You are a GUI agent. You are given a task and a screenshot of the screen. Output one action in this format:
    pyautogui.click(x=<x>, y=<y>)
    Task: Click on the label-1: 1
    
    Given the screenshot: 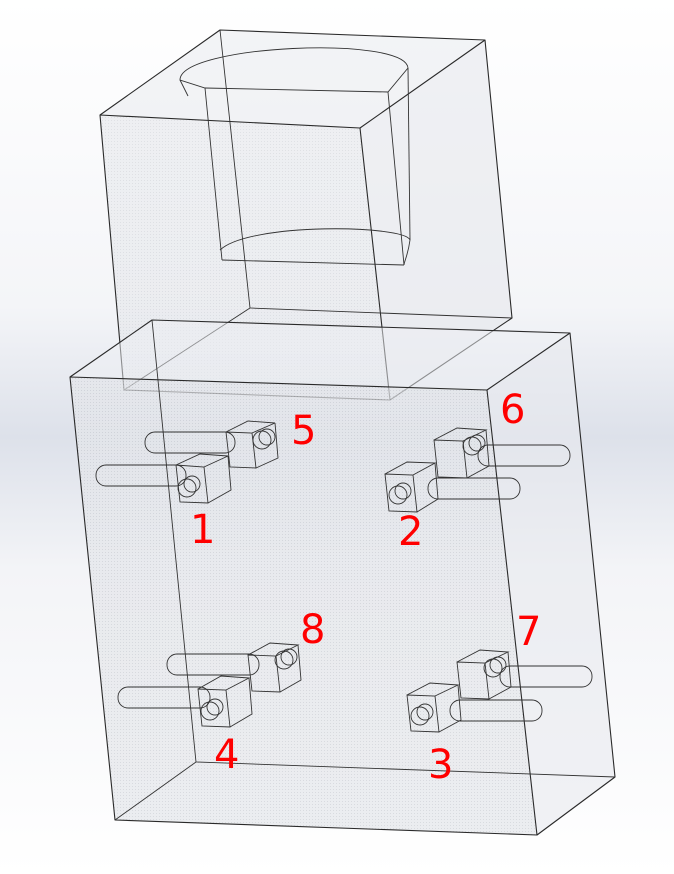 What is the action you would take?
    pyautogui.click(x=202, y=530)
    